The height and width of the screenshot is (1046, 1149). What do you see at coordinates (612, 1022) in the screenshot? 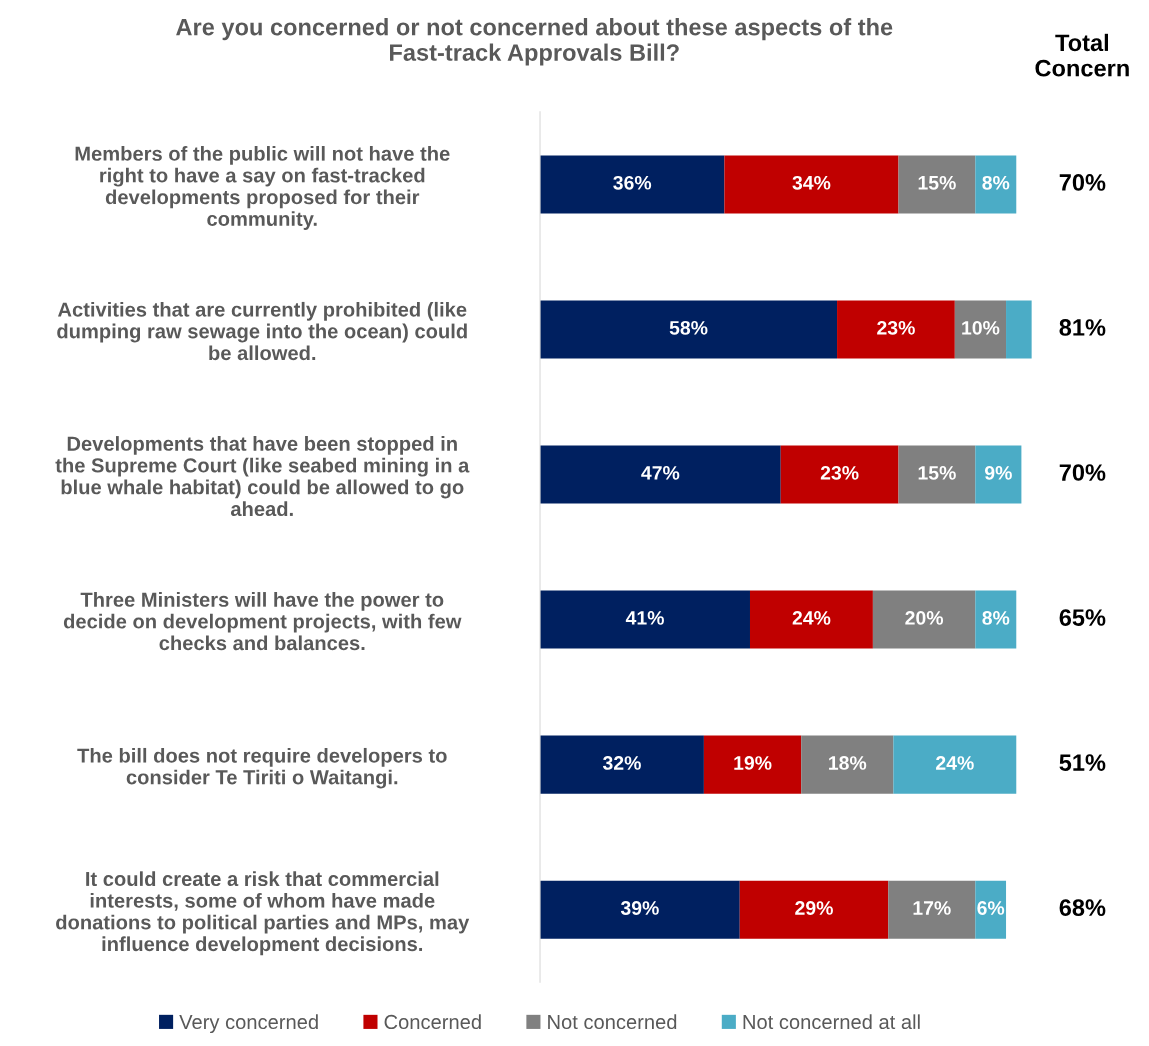
I see `legend-label: Not concerned` at bounding box center [612, 1022].